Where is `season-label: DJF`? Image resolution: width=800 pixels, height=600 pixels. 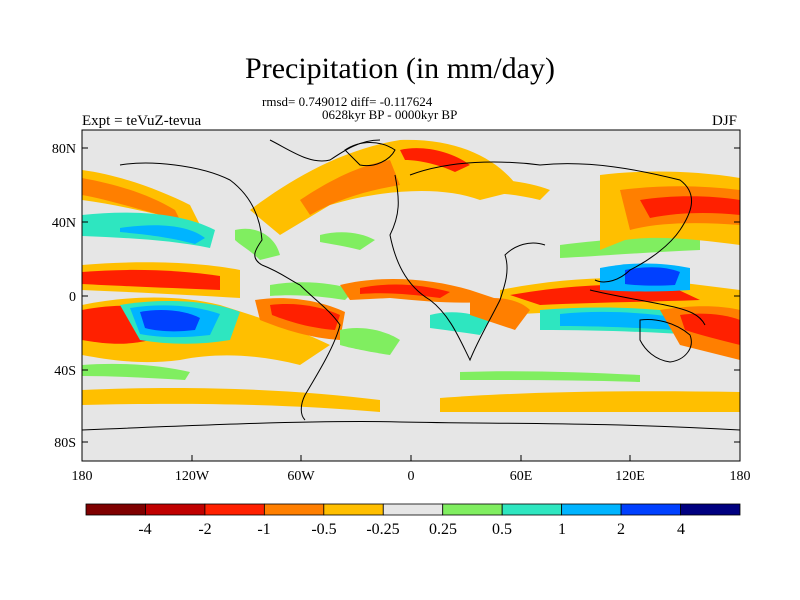
season-label: DJF is located at coordinates (725, 121).